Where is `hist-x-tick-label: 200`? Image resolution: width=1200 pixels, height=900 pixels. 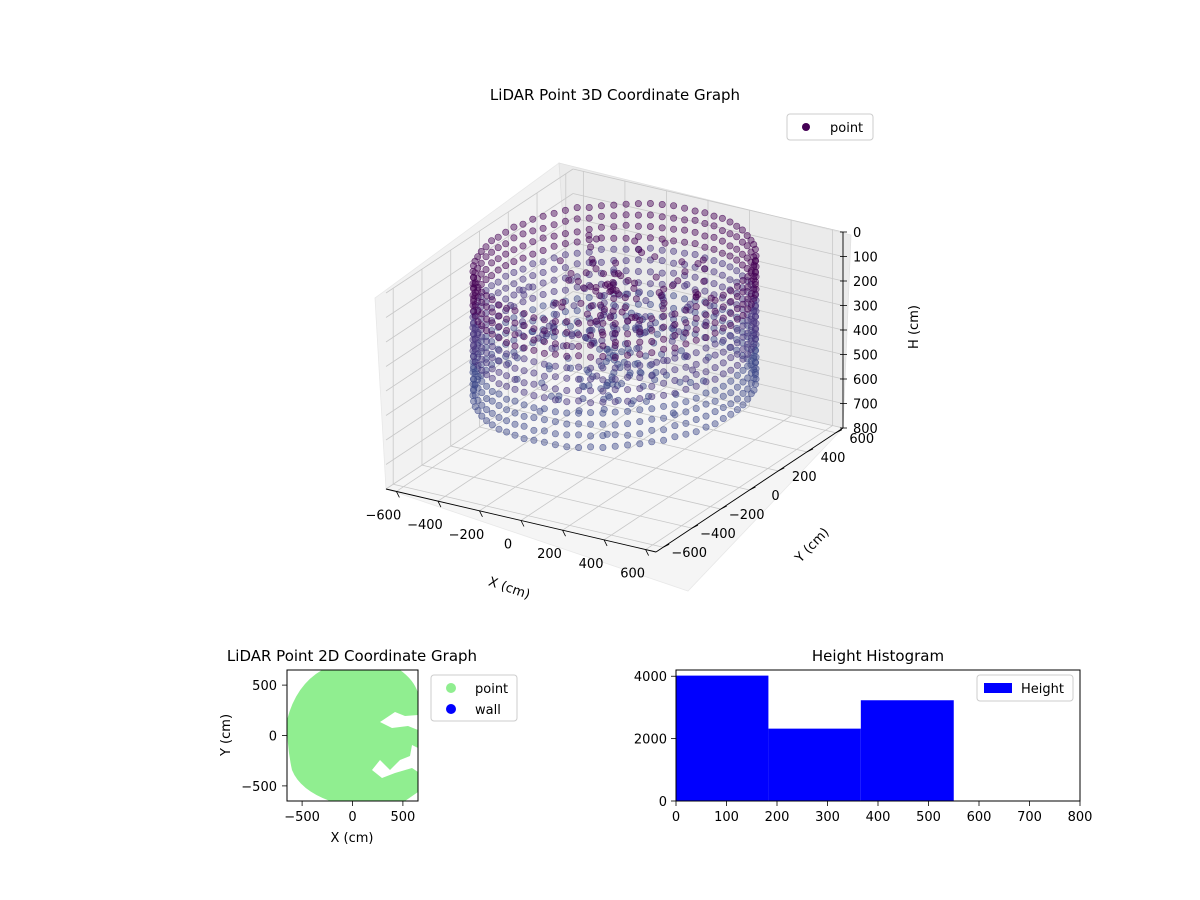 hist-x-tick-label: 200 is located at coordinates (777, 817).